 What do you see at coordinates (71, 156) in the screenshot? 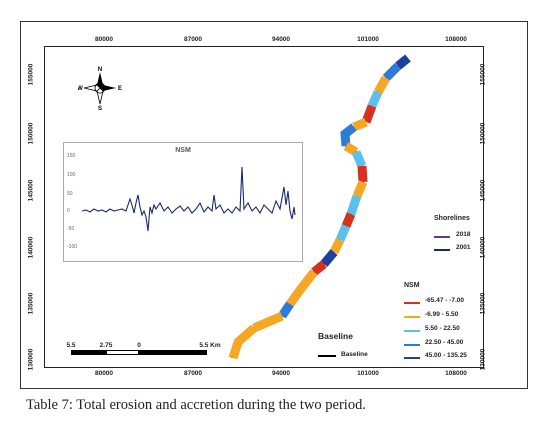
I see `inset-y-tick: 150` at bounding box center [71, 156].